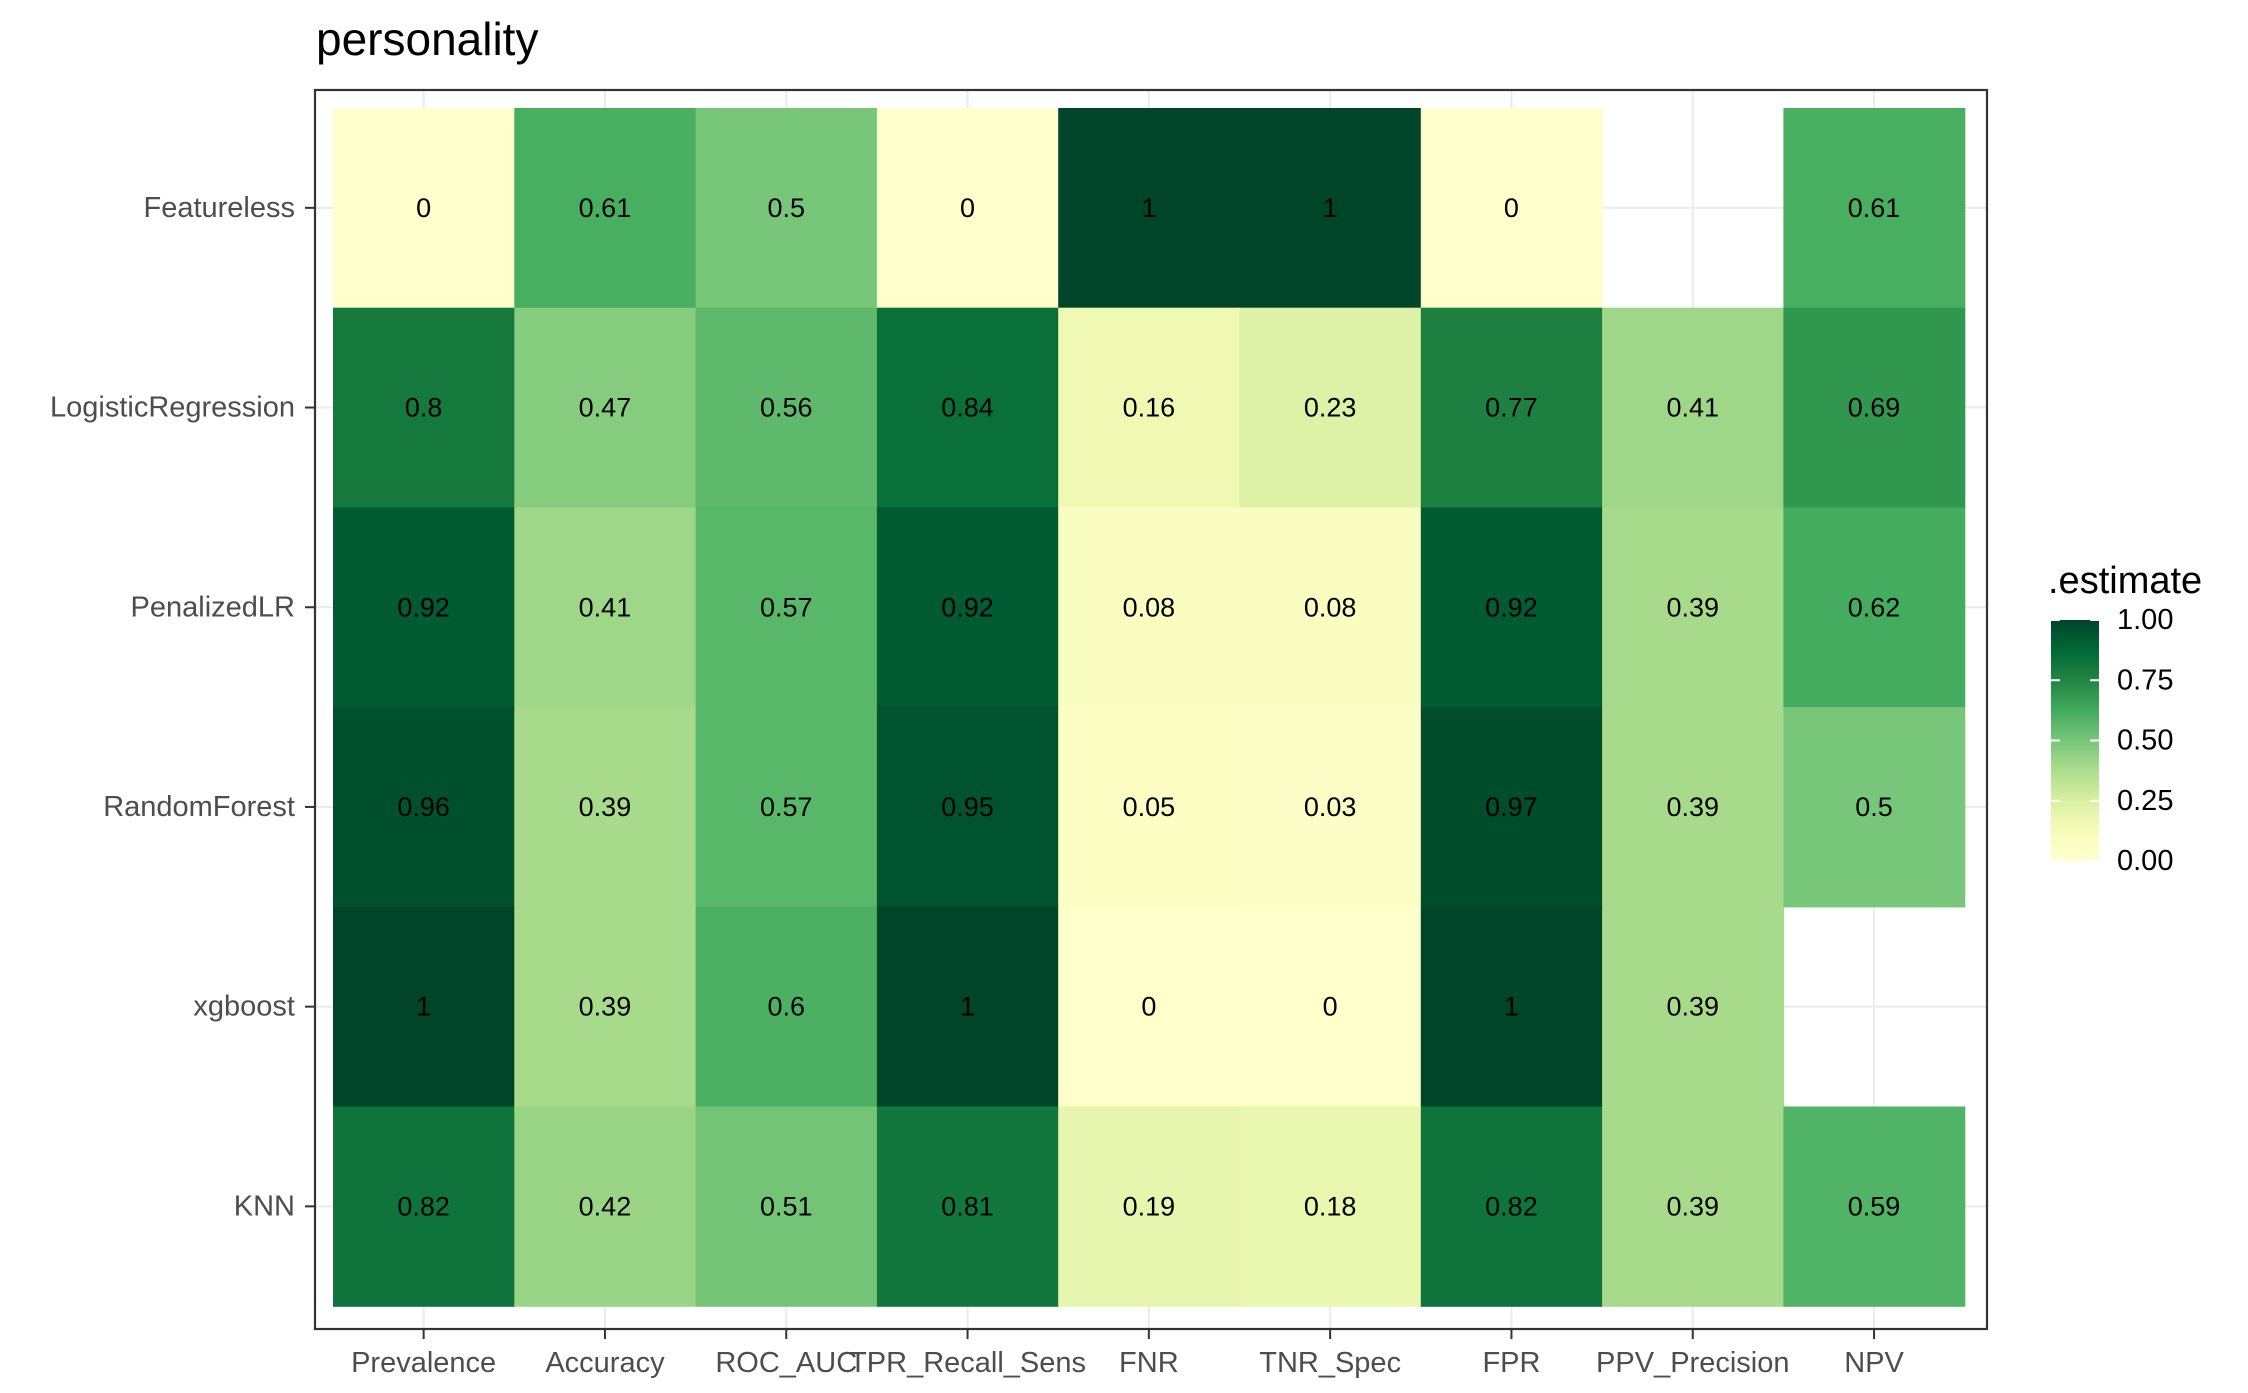 This screenshot has height=1393, width=2248. What do you see at coordinates (264, 1206) in the screenshot?
I see `y-axis-tick-label: KNN` at bounding box center [264, 1206].